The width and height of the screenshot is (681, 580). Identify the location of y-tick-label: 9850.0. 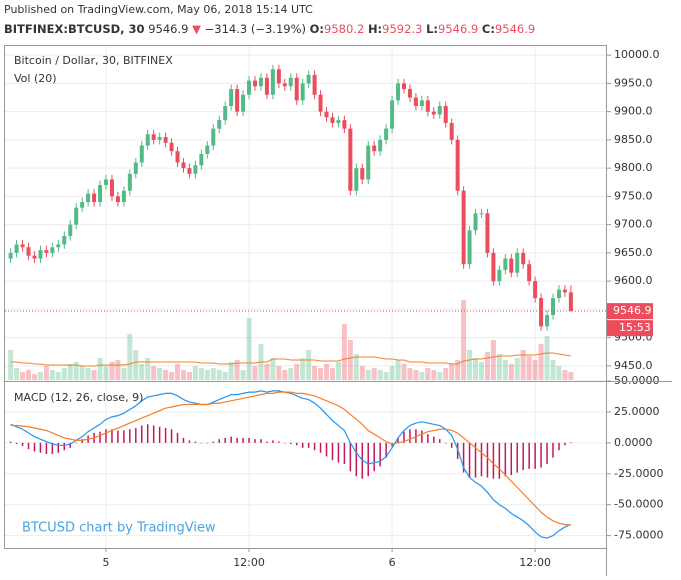
(633, 139).